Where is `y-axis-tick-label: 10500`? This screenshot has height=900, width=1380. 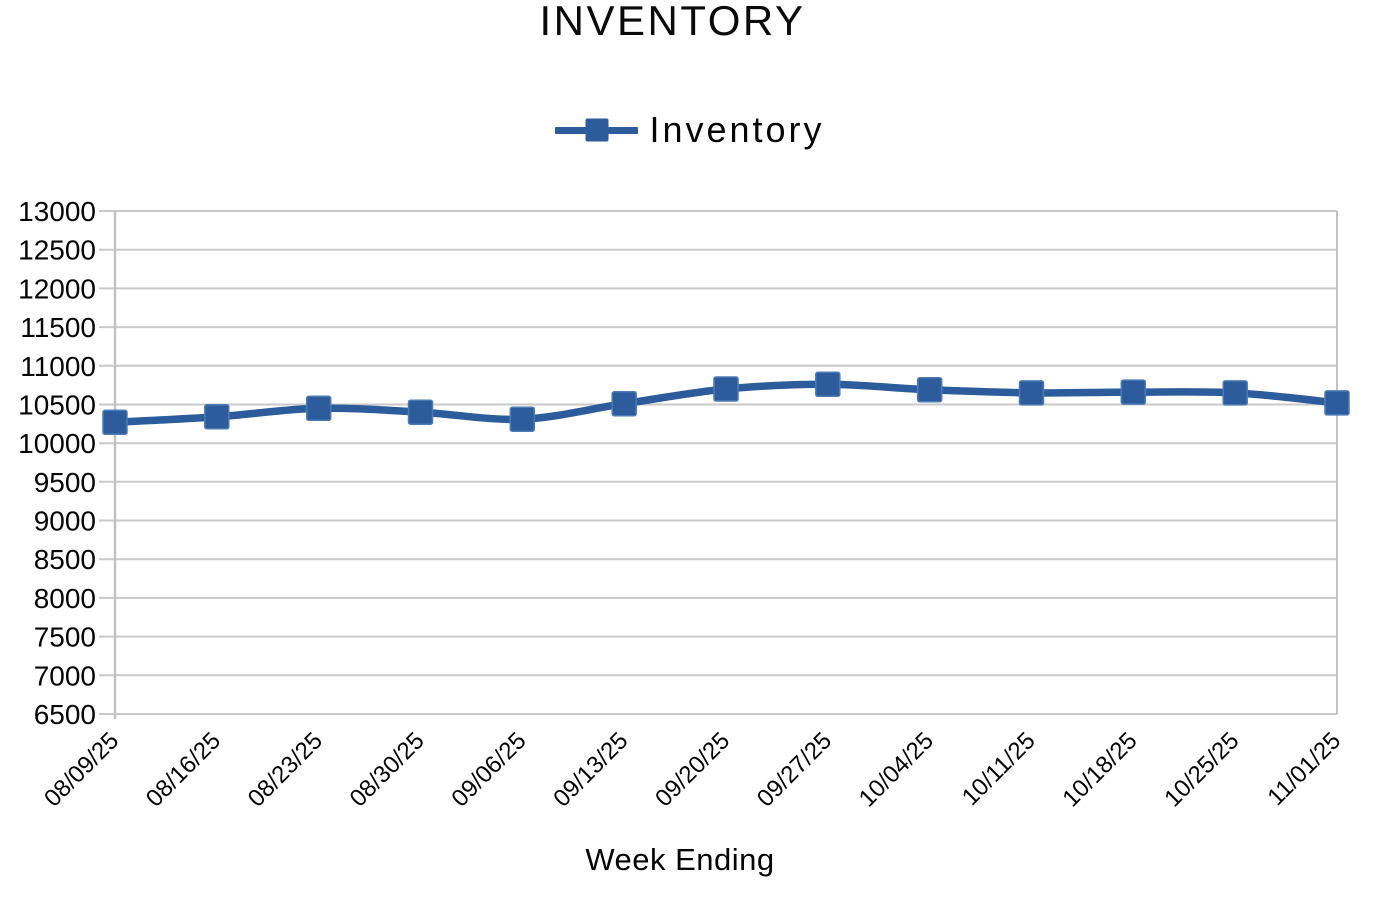
y-axis-tick-label: 10500 is located at coordinates (57, 405).